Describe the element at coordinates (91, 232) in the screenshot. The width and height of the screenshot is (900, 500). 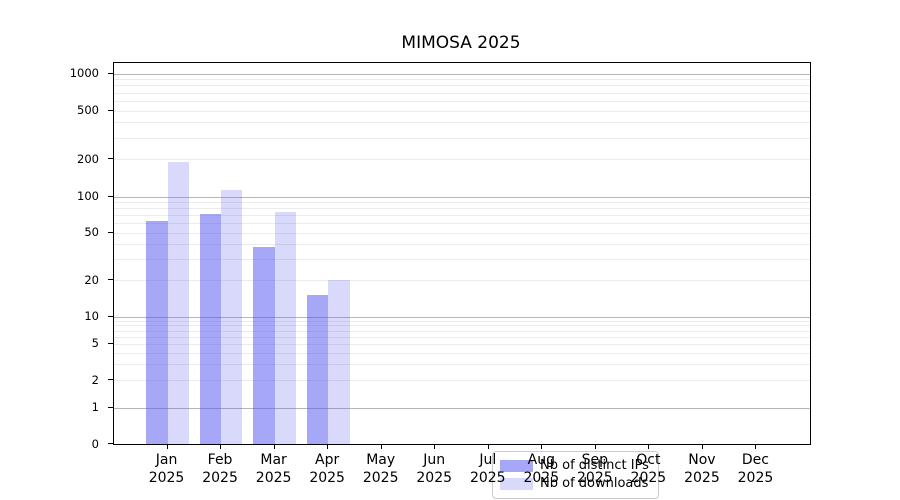
I see `y-tick-label: 50` at that location.